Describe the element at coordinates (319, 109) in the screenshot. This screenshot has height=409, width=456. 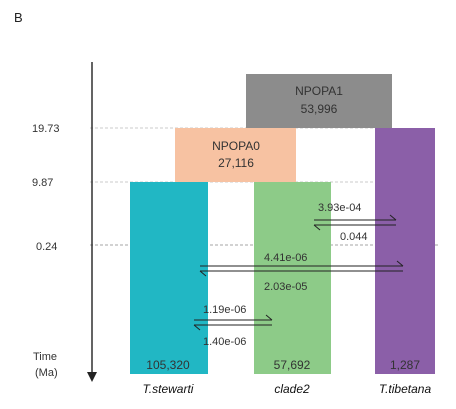
I see `ancestor-size-npopa1: 53,996` at that location.